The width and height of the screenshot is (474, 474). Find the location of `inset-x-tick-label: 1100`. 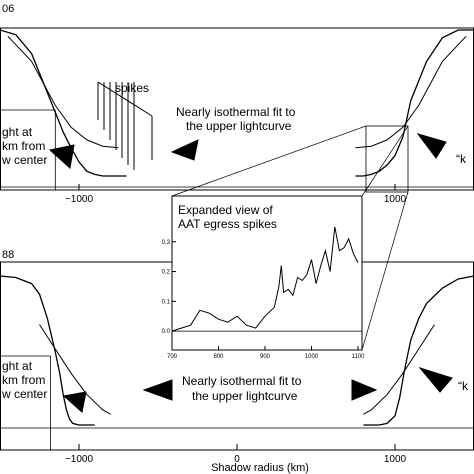

inset-x-tick-label: 1100 is located at coordinates (359, 357).